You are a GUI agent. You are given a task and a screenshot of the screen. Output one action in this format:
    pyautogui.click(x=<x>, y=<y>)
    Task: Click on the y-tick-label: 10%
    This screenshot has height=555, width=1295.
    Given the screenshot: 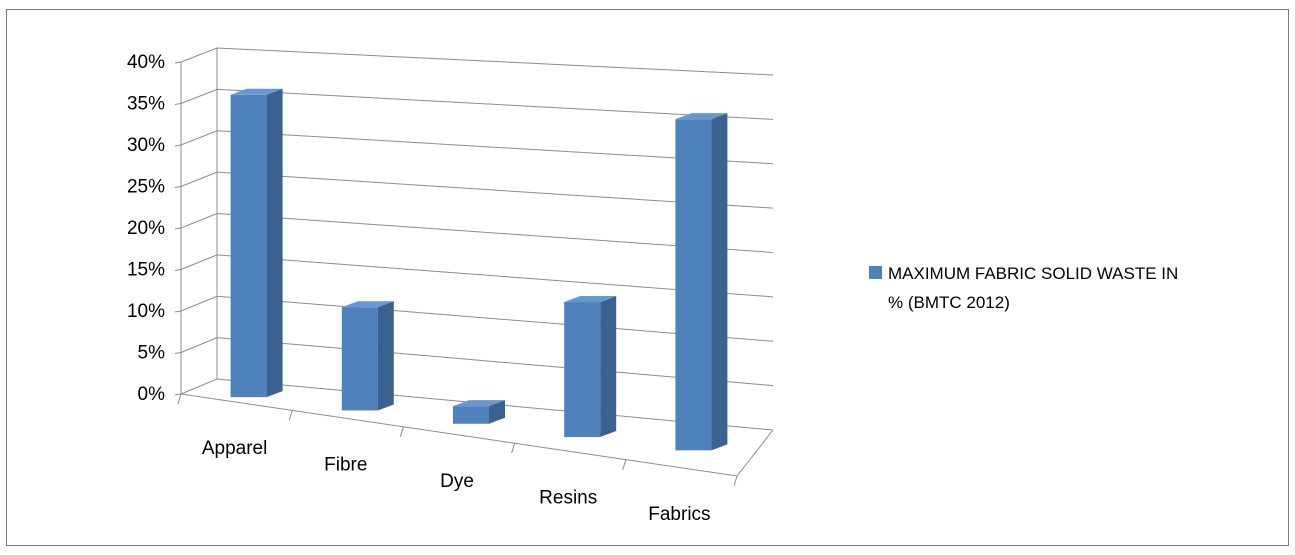 What is the action you would take?
    pyautogui.click(x=146, y=311)
    